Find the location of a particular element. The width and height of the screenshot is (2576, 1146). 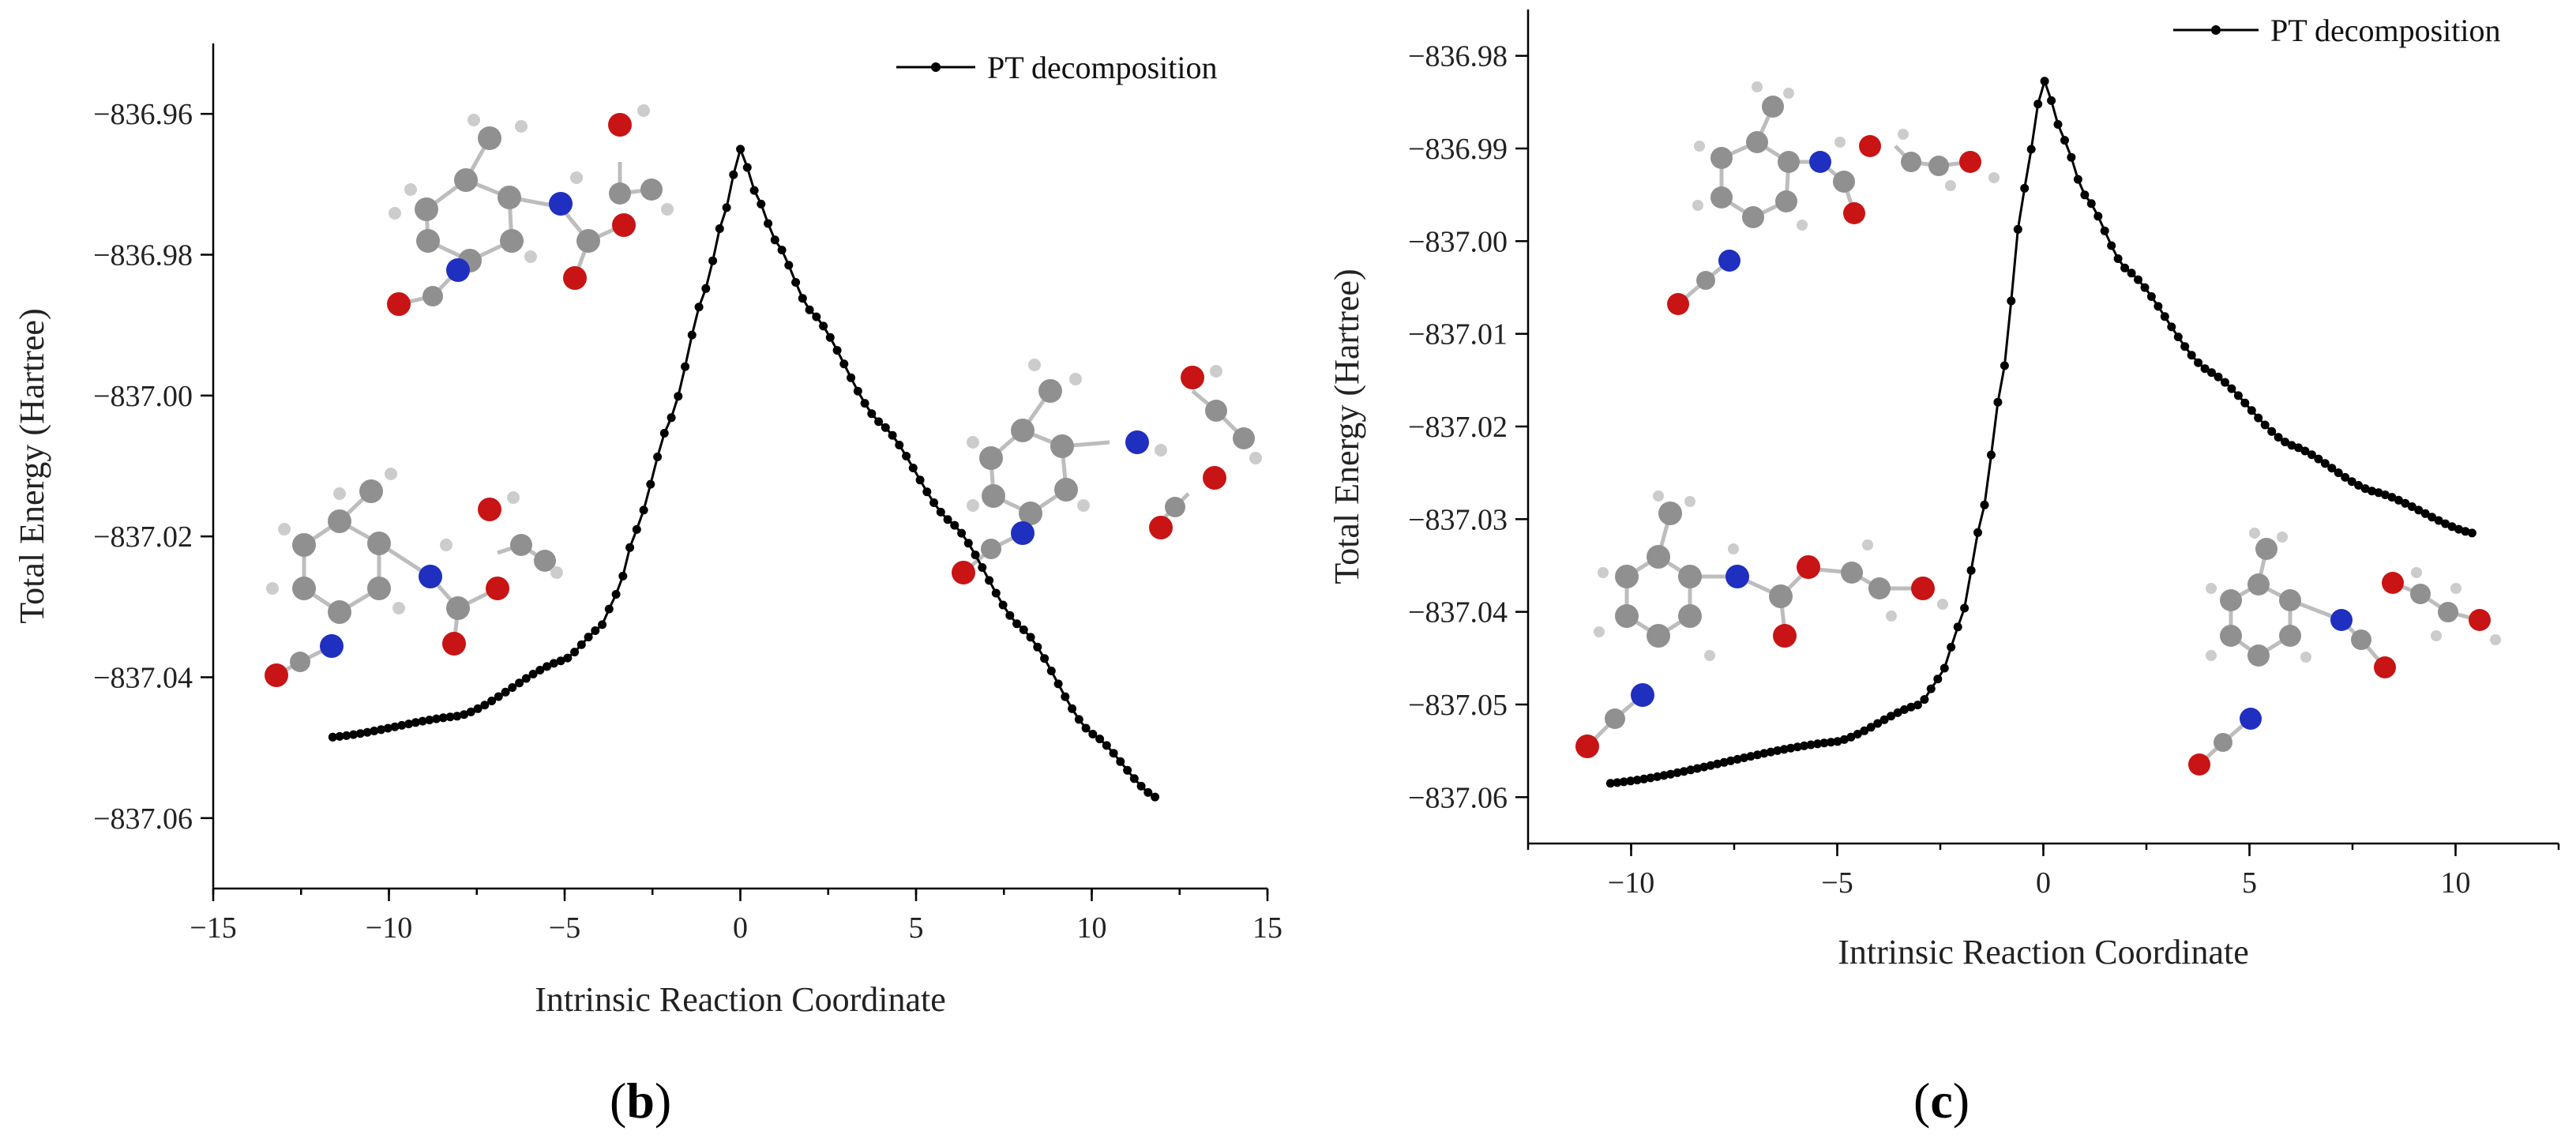

legend-b: PT decomposition is located at coordinates (1056, 67).